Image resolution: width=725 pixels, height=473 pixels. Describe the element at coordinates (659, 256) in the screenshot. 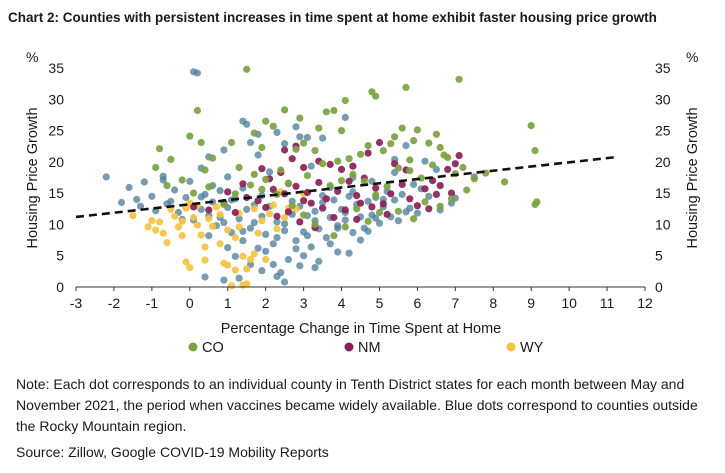

I see `y-tick-right-1: 5` at that location.